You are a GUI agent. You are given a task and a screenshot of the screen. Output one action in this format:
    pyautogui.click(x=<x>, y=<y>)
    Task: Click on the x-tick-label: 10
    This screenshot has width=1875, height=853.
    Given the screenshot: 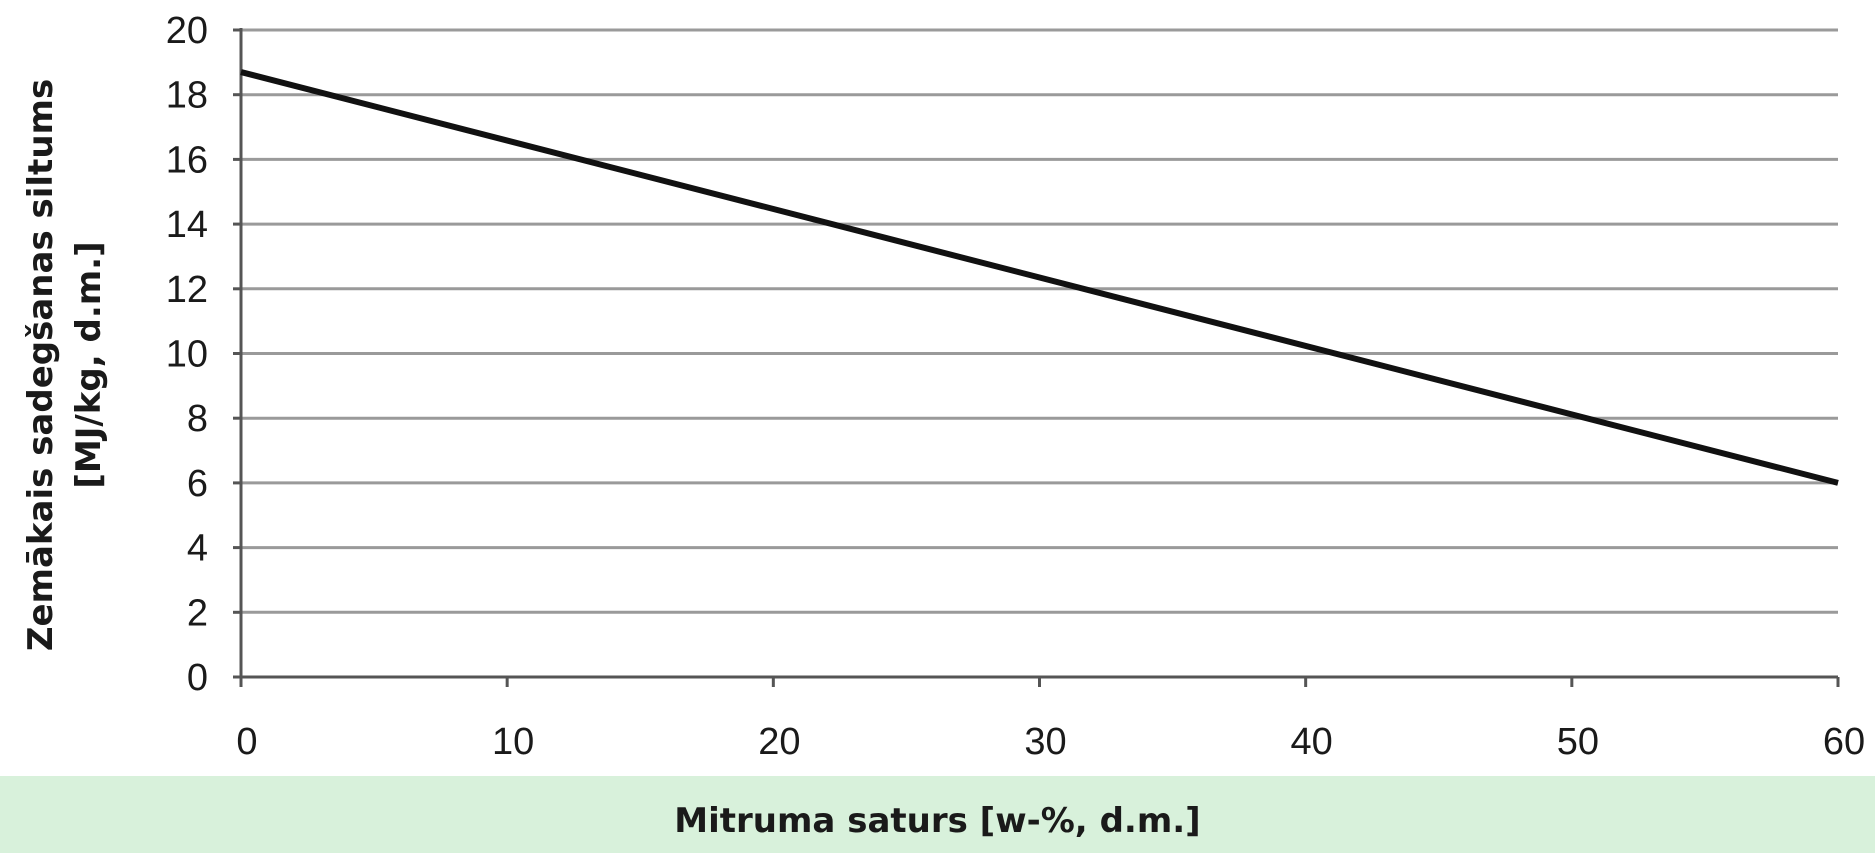 What is the action you would take?
    pyautogui.click(x=513, y=742)
    